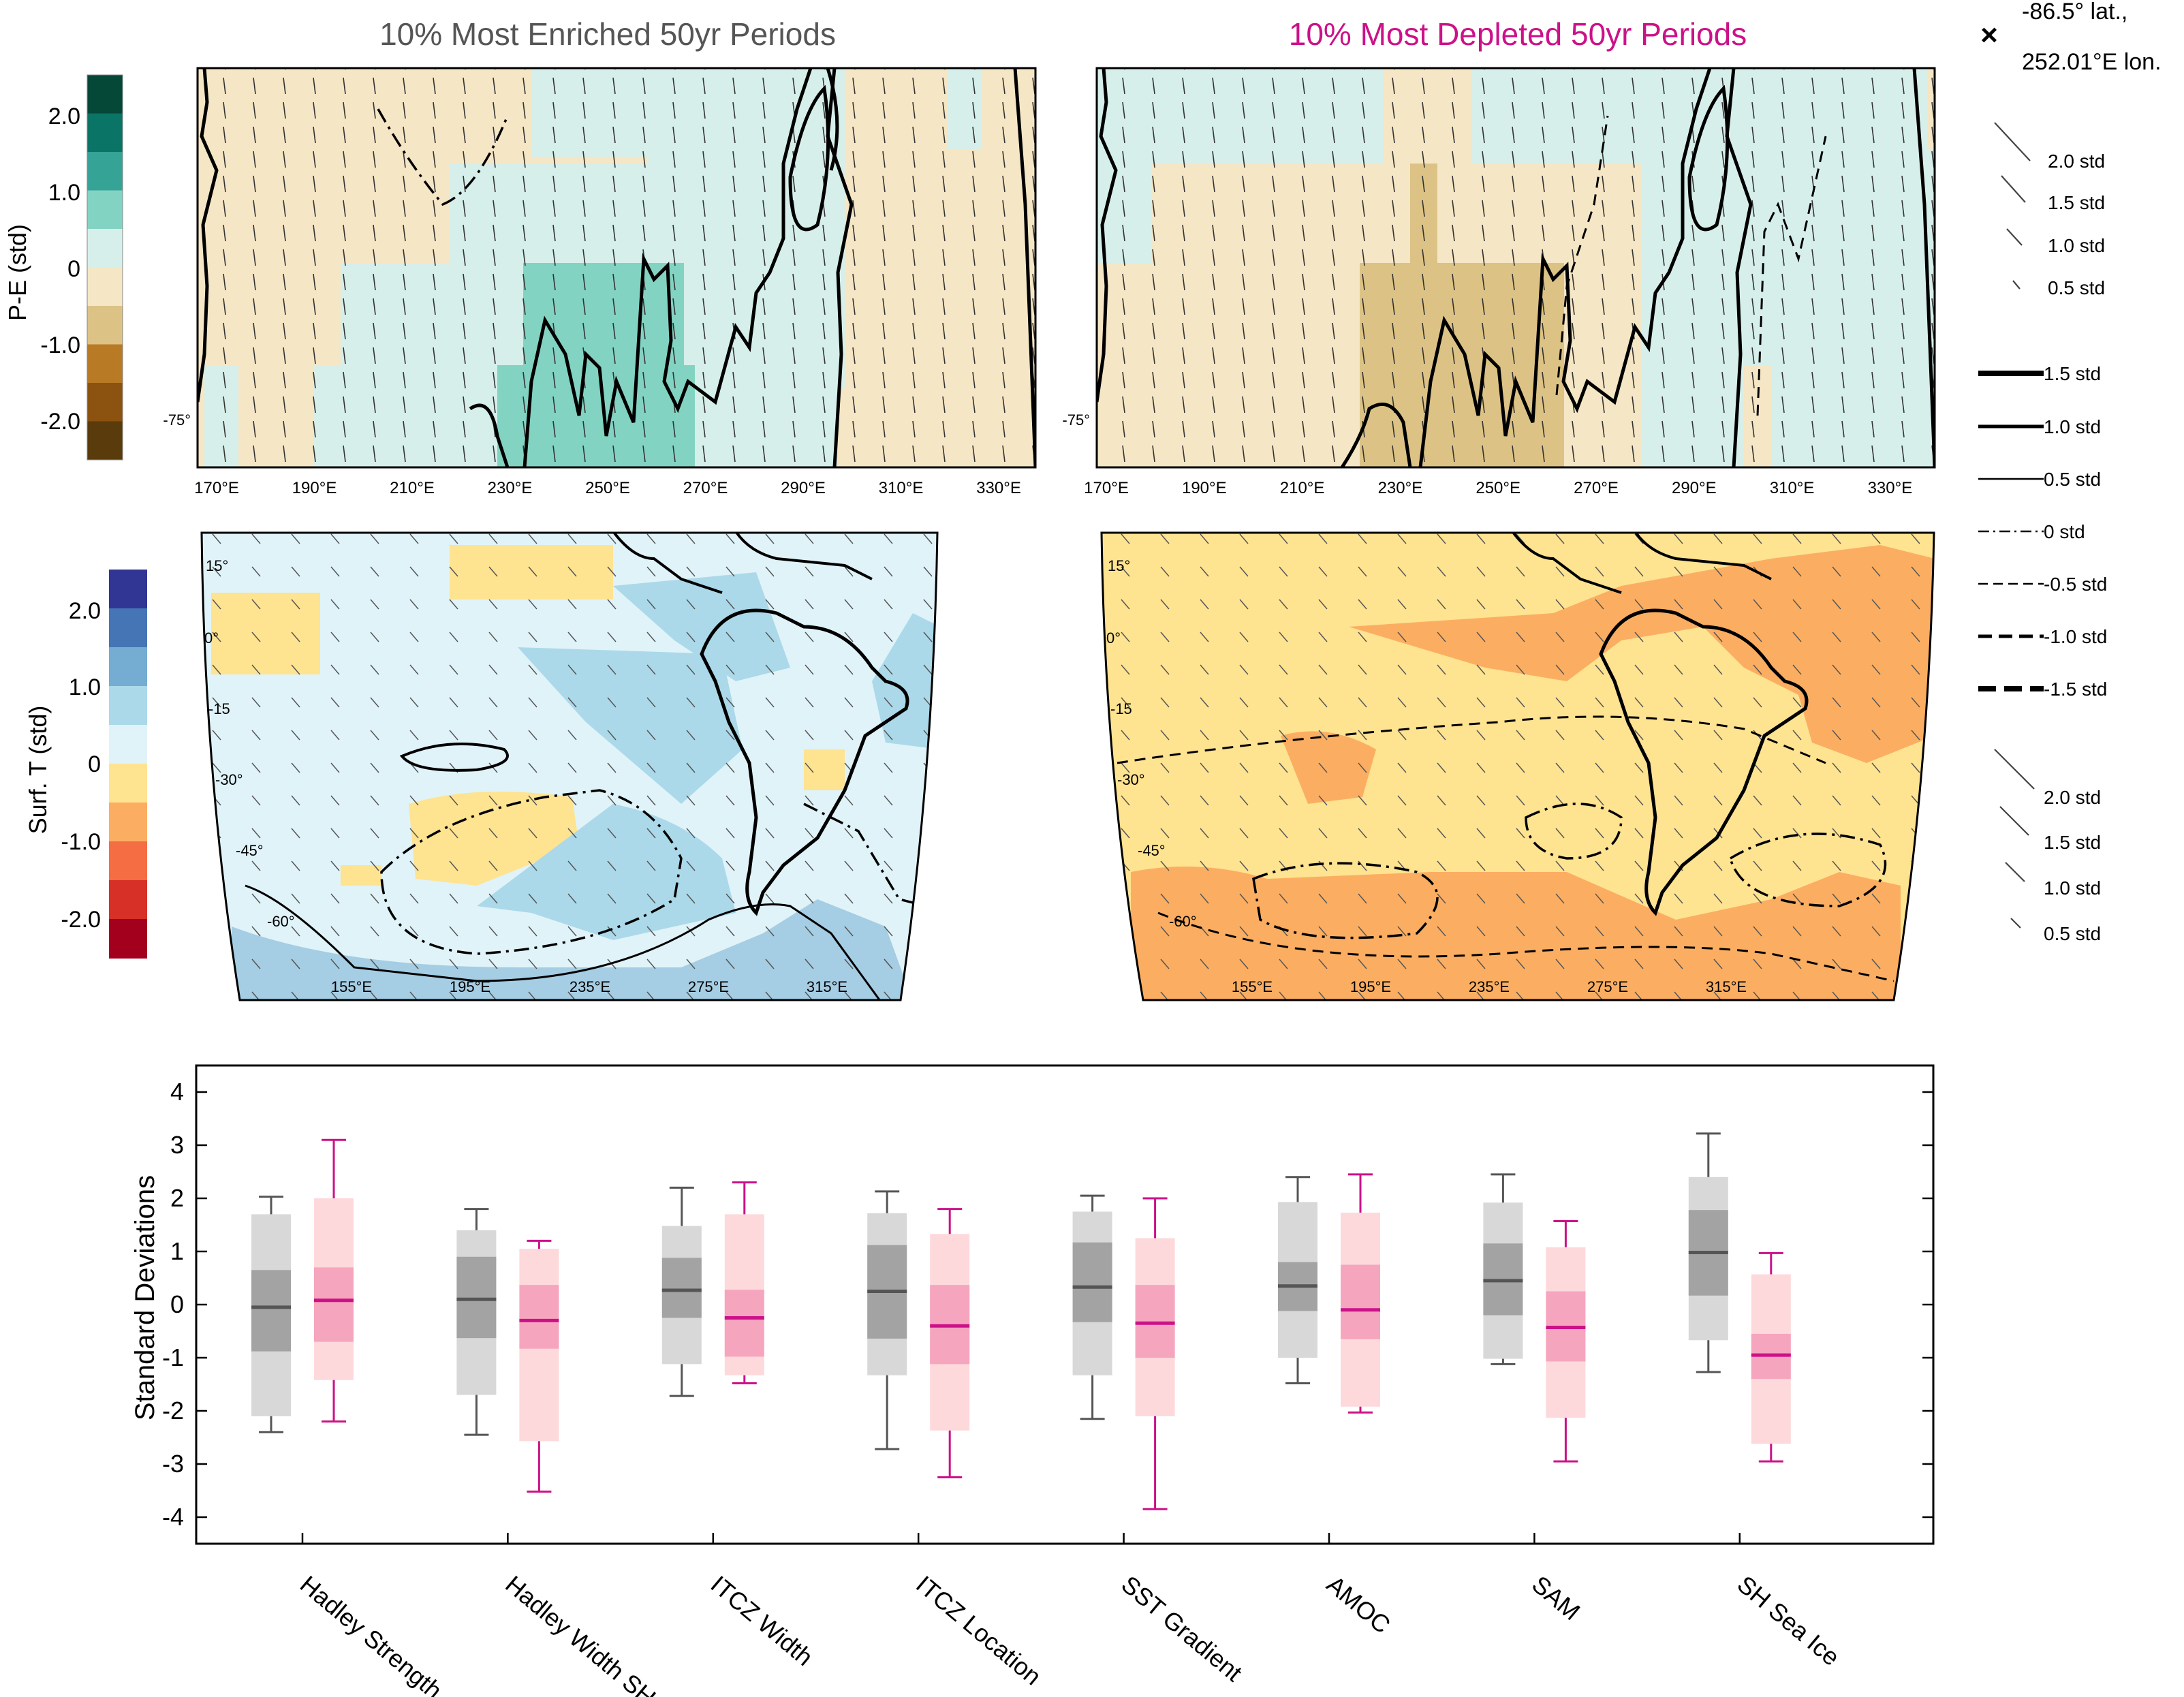 The width and height of the screenshot is (2184, 1697). I want to click on t-lon-label: 275°E, so click(1607, 987).